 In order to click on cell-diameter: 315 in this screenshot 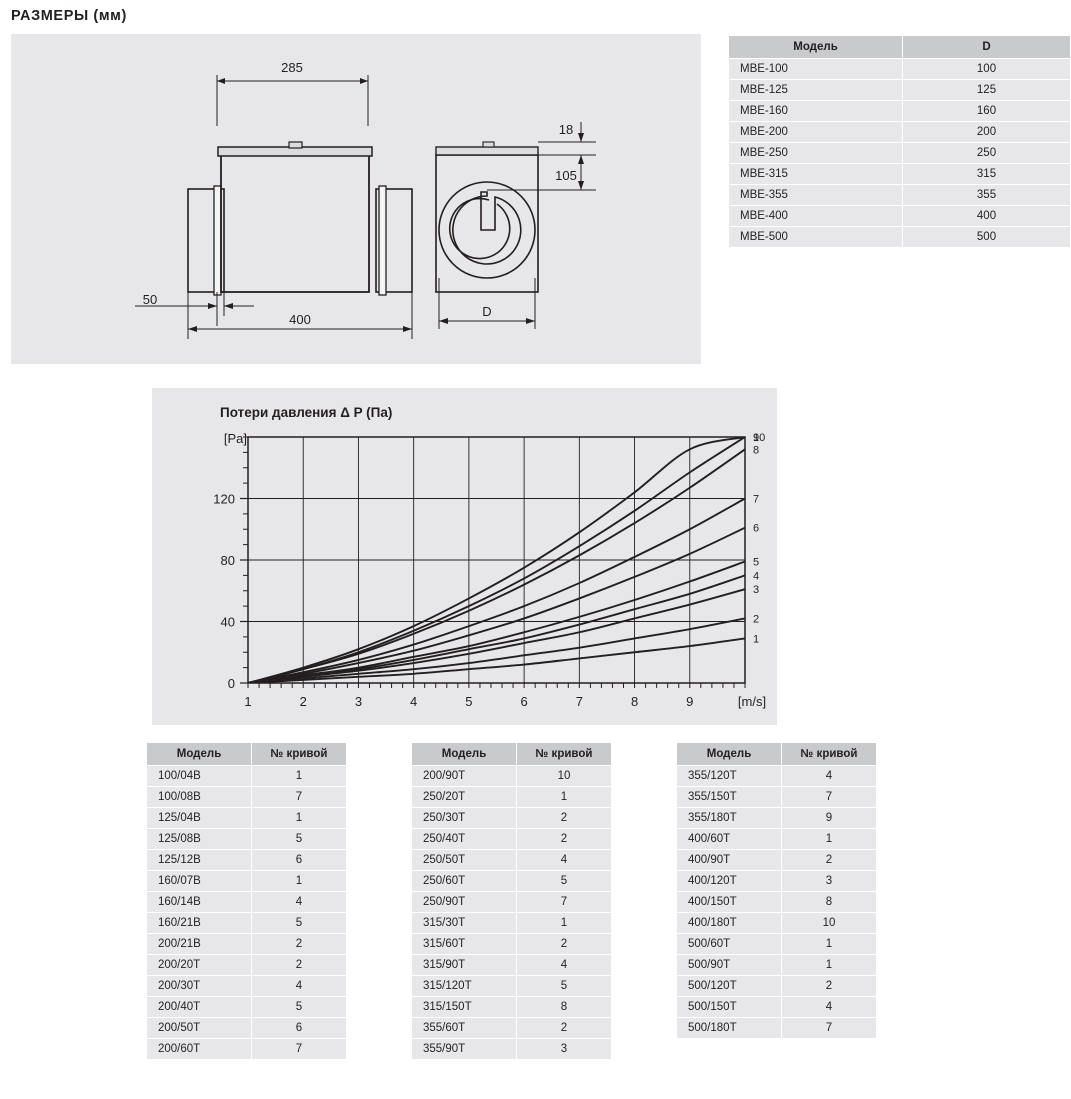, I will do `click(986, 174)`.